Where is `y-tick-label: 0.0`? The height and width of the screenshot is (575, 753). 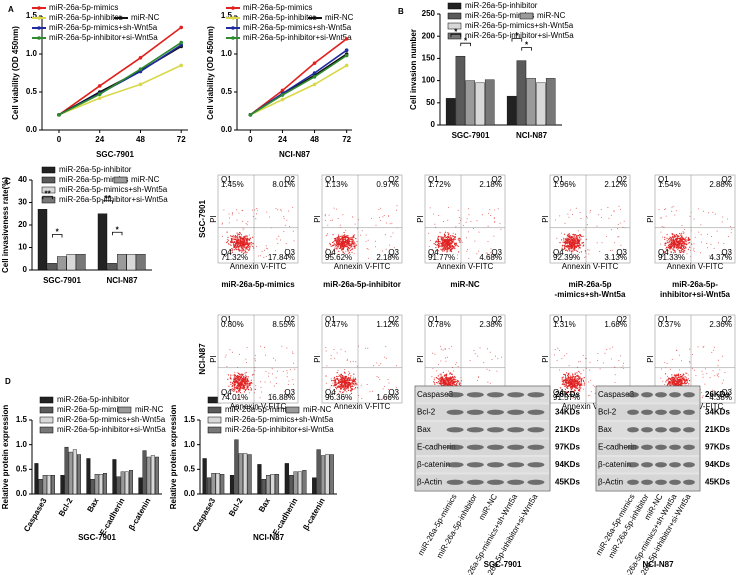
y-tick-label: 0.0 is located at coordinates (32, 129).